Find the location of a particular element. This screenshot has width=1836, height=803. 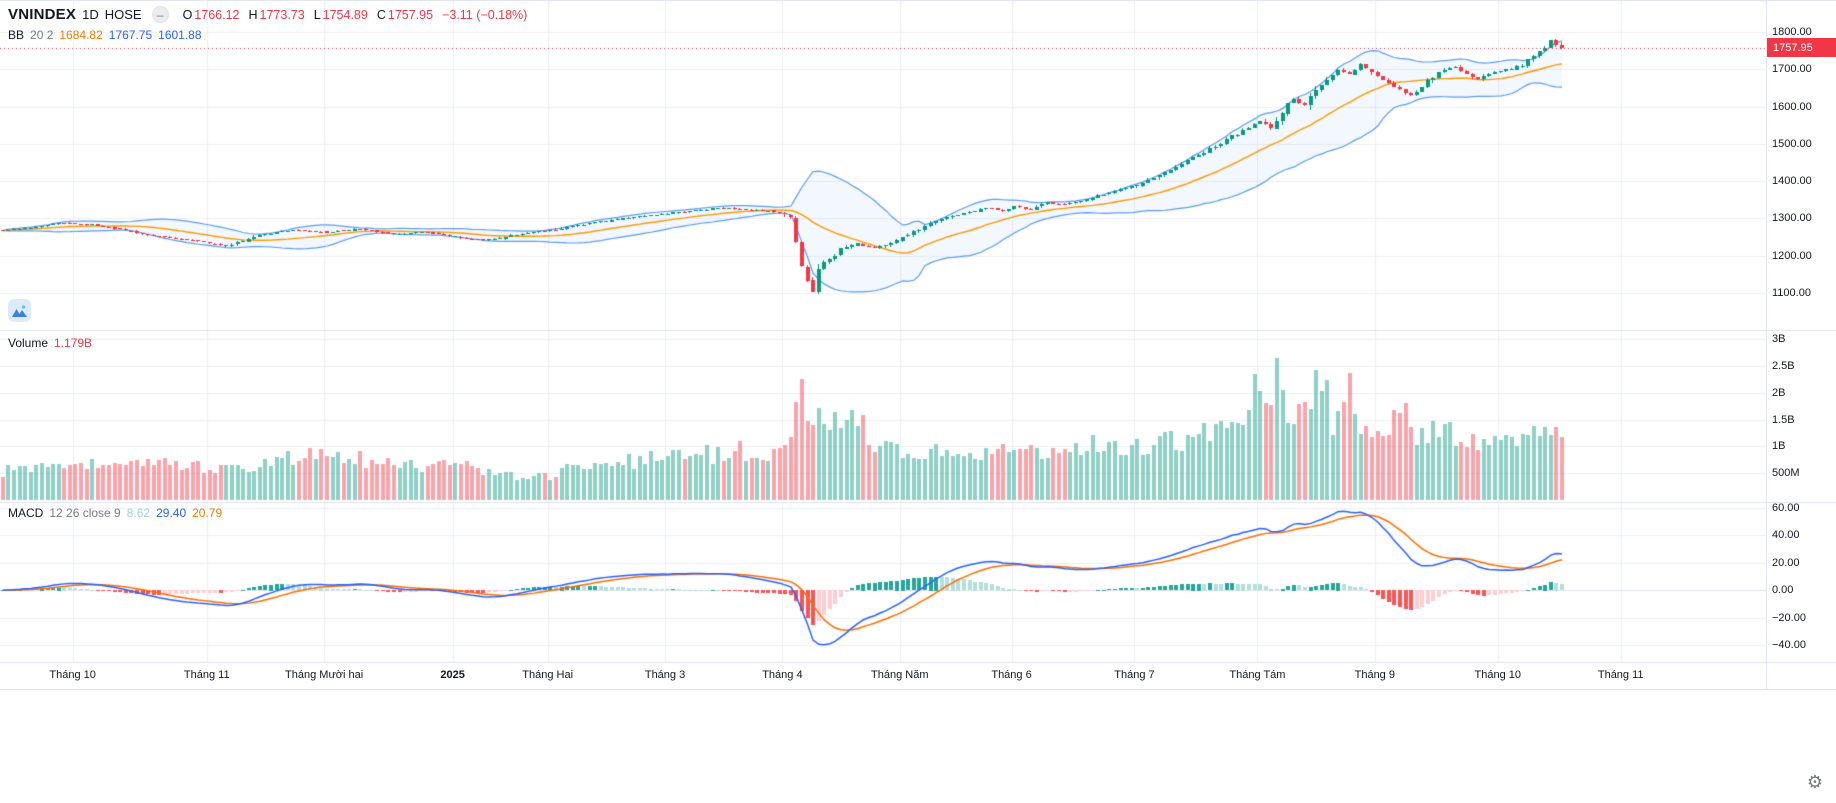

time-axis-label: Tháng 4 is located at coordinates (782, 675).